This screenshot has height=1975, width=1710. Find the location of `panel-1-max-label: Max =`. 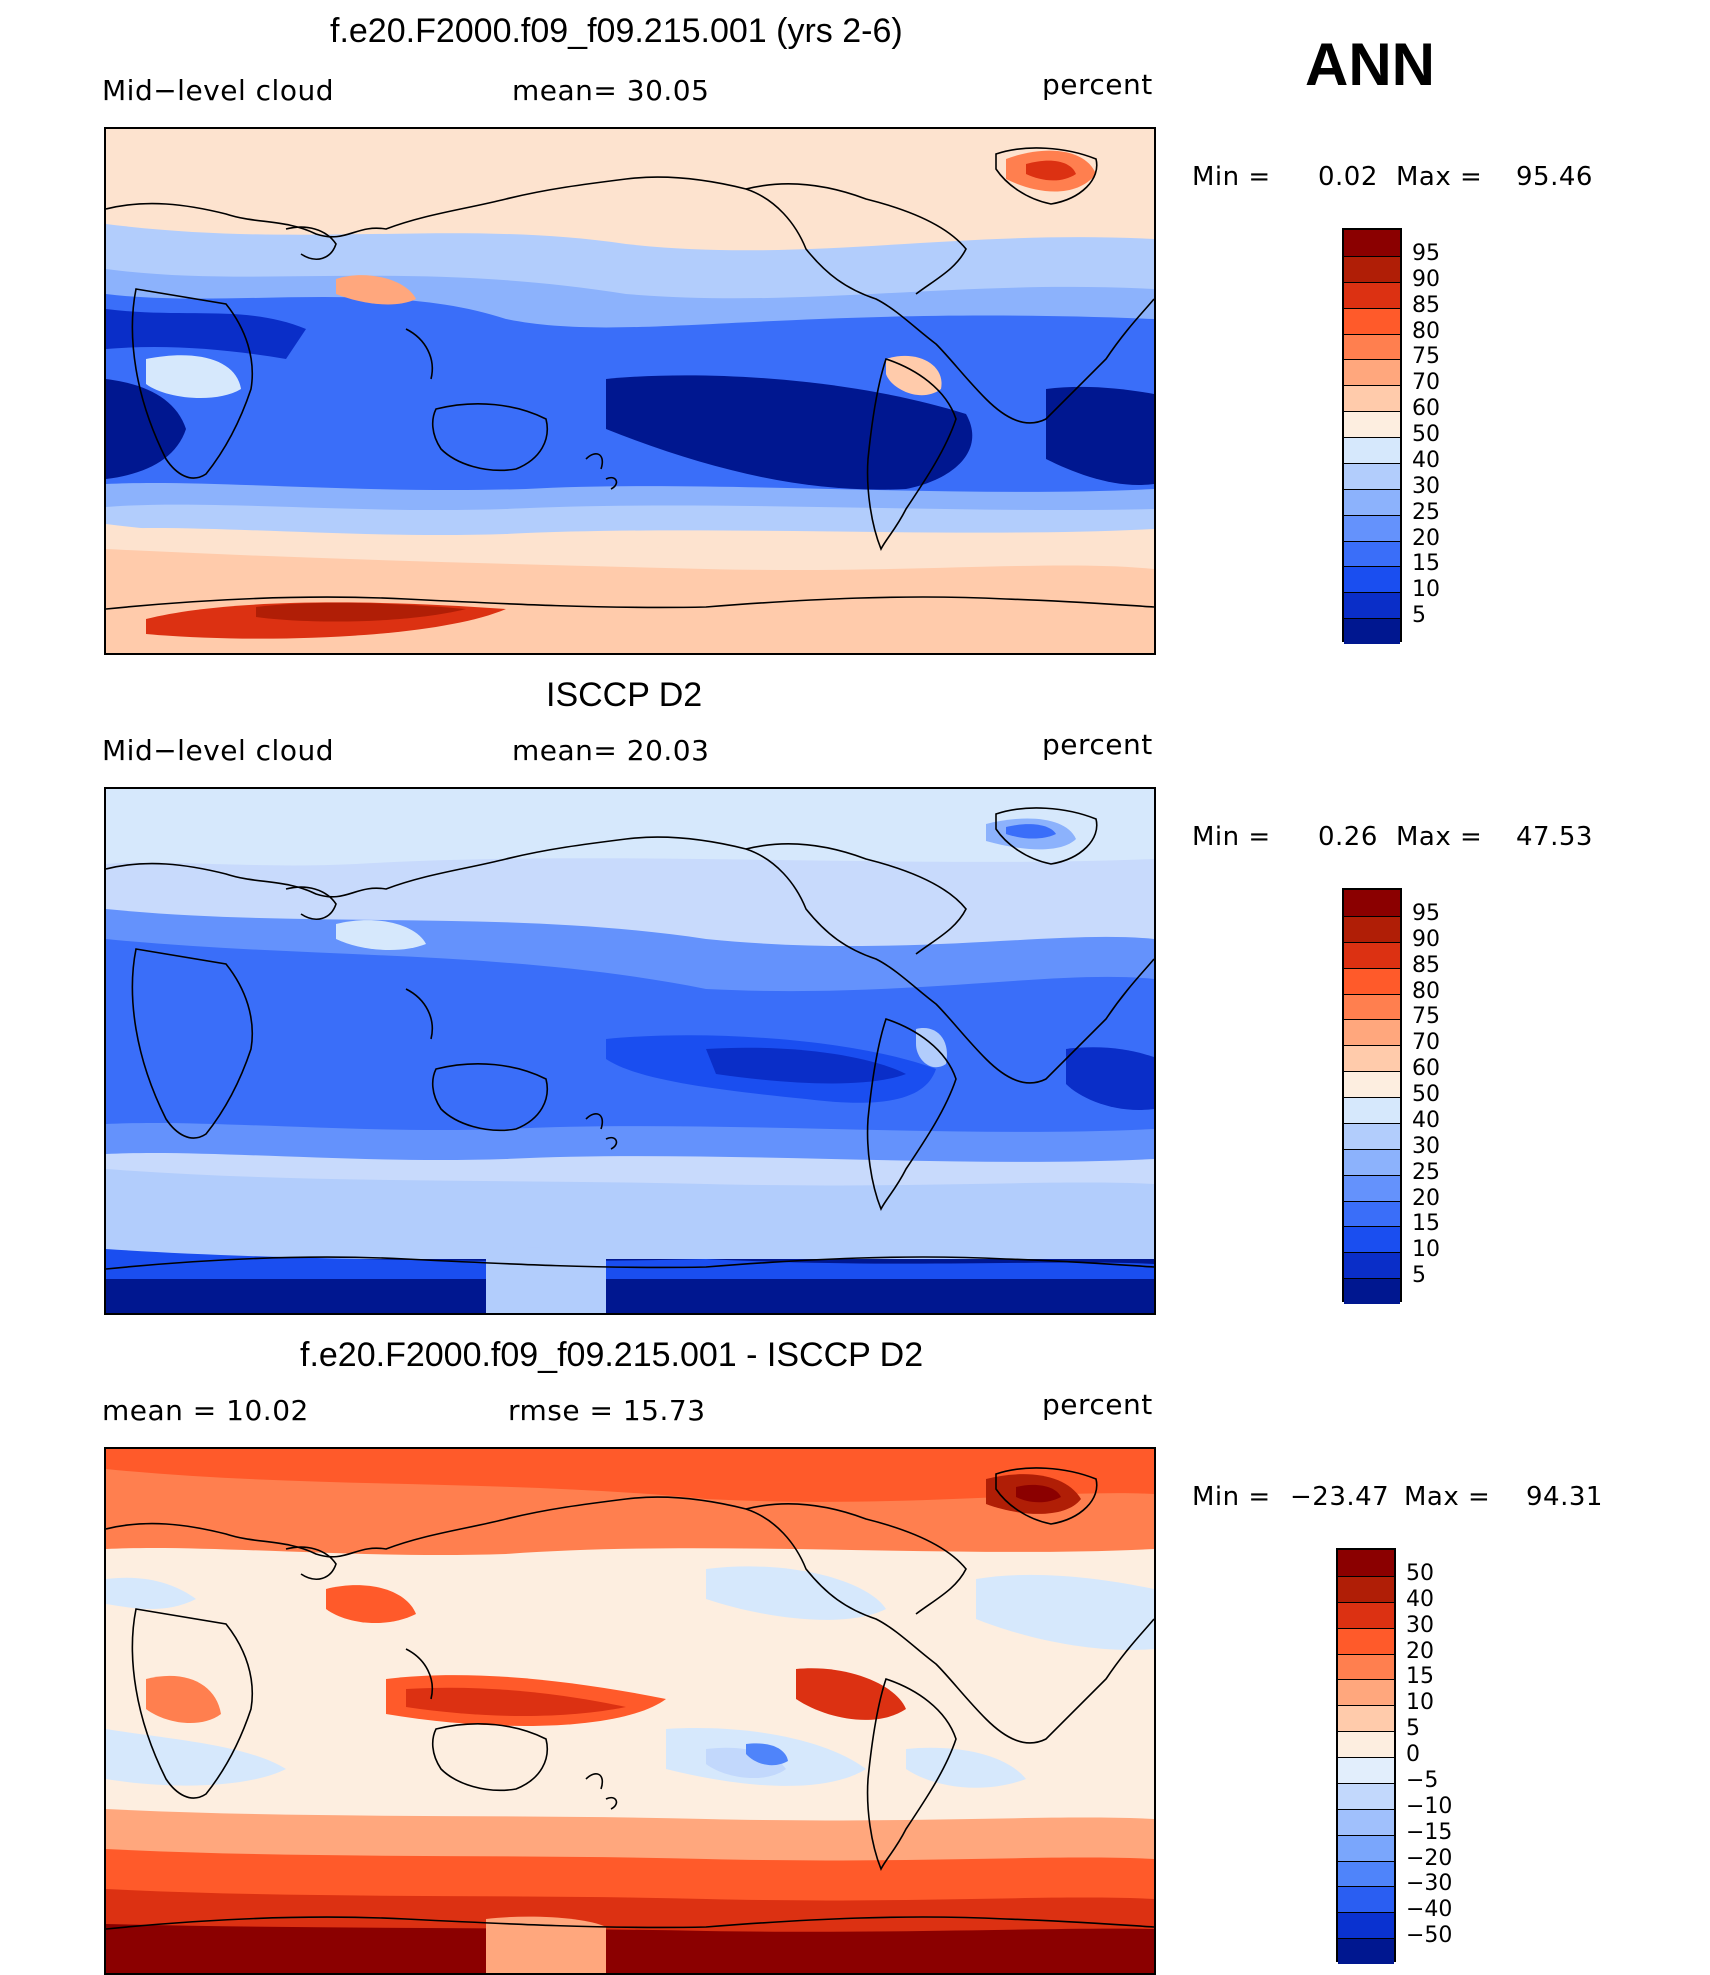

panel-1-max-label: Max = is located at coordinates (1439, 177).